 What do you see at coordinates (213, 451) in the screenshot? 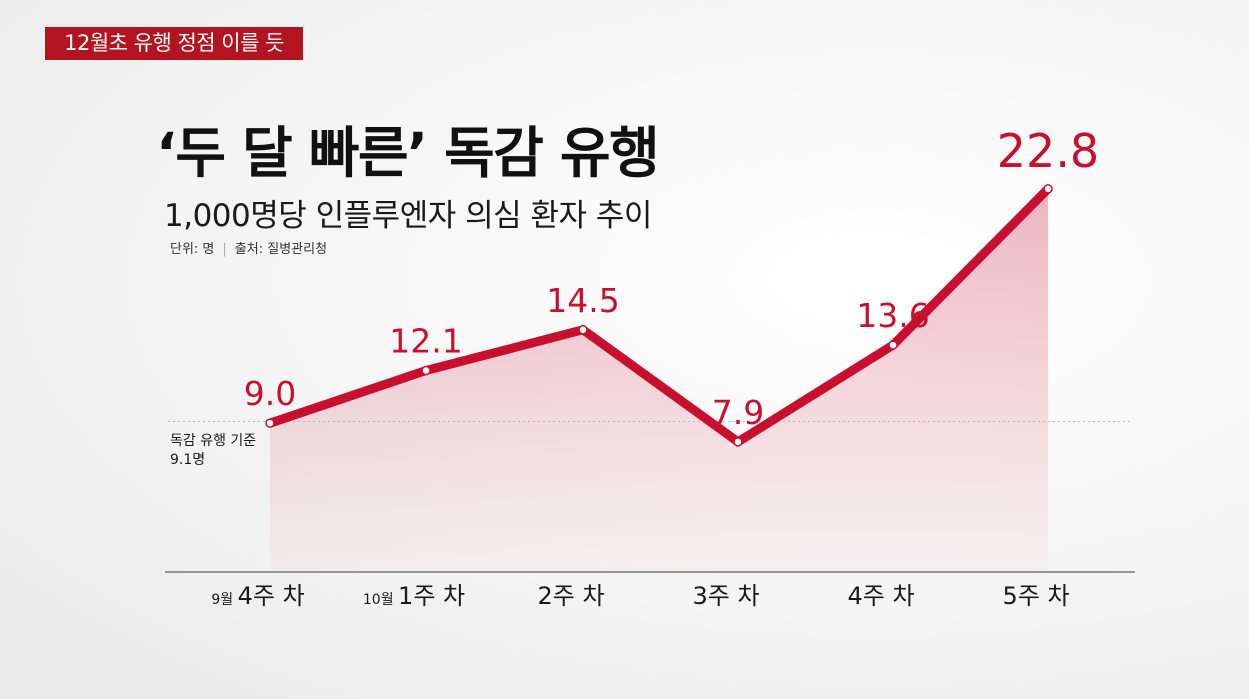
I see `threshold-label: 독감 유행 기준 9.1명` at bounding box center [213, 451].